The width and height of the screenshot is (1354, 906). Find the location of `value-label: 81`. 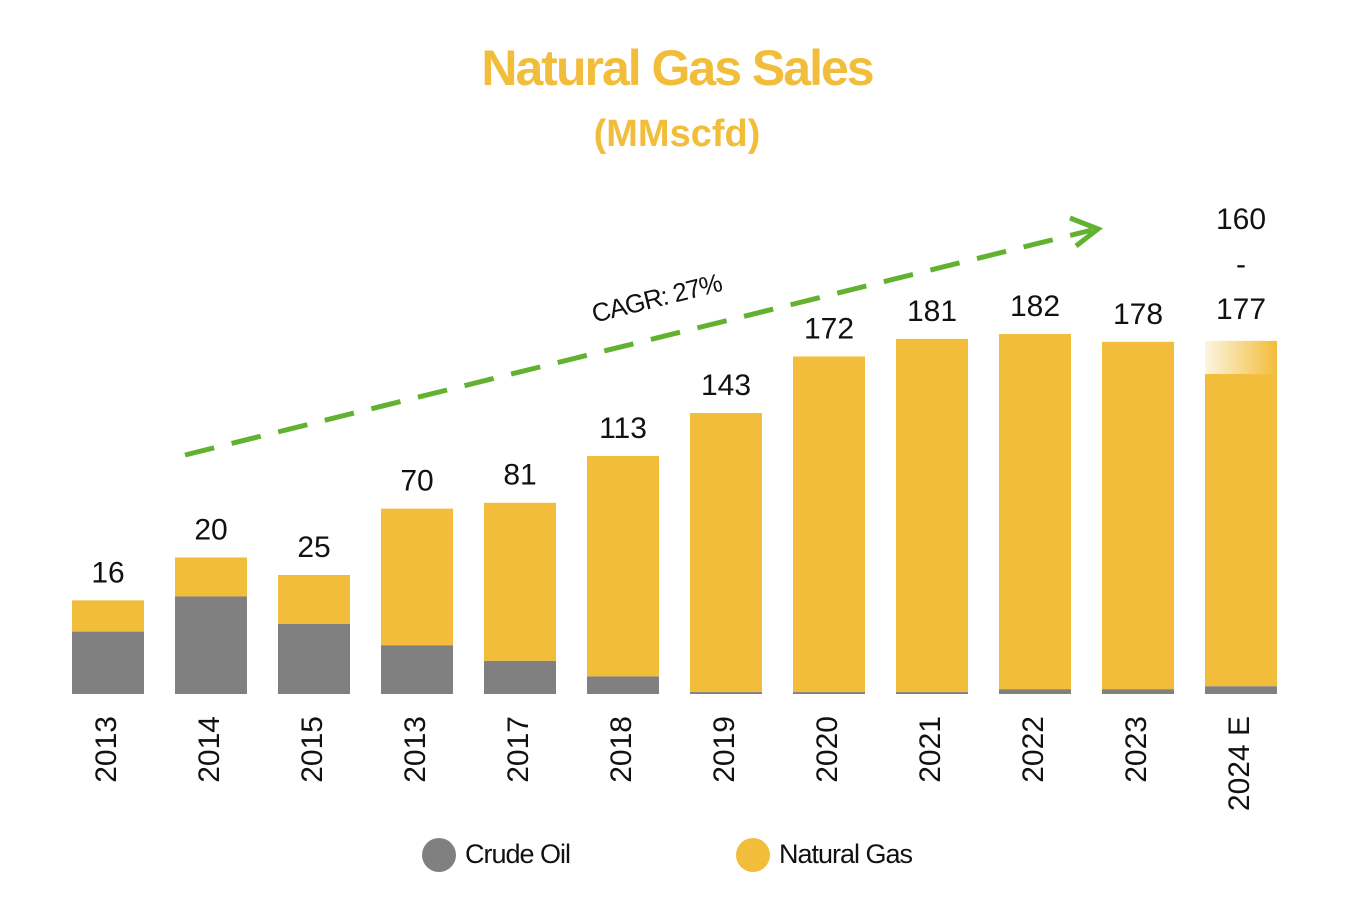

value-label: 81 is located at coordinates (519, 475).